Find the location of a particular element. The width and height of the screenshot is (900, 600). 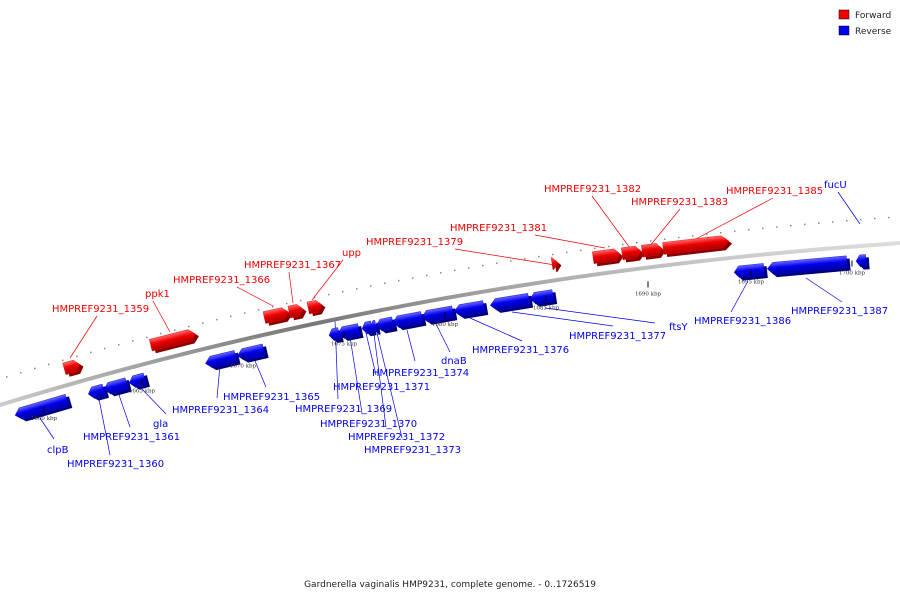

scale-tick-label: 1680 kbp is located at coordinates (445, 325).